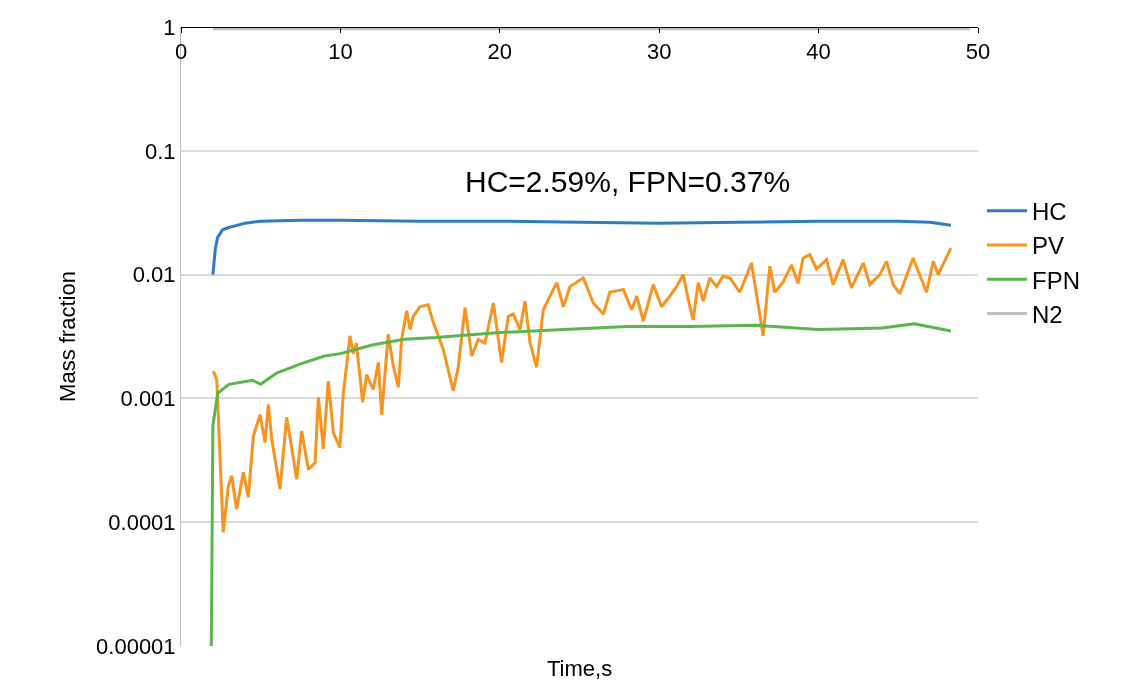  Describe the element at coordinates (1055, 280) in the screenshot. I see `legend-label: FPN` at that location.